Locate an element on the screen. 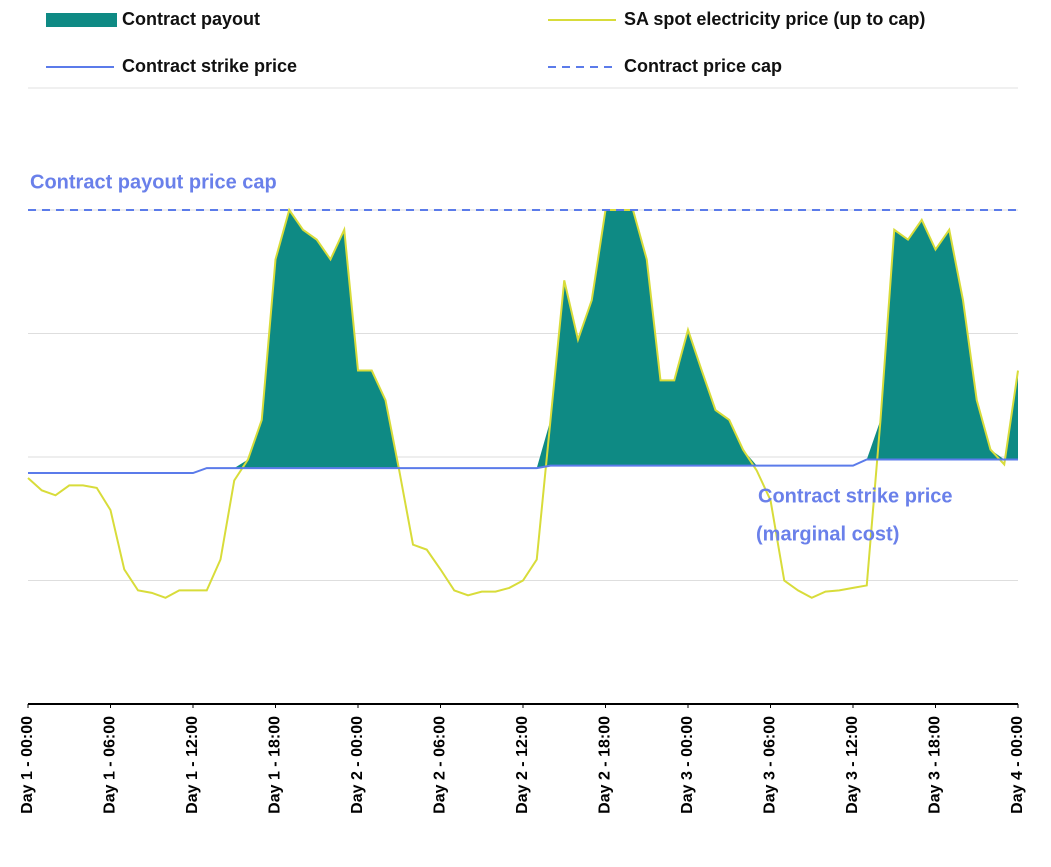 The image size is (1051, 867). x-tick-label: Day 1 - 18:00 is located at coordinates (275, 765).